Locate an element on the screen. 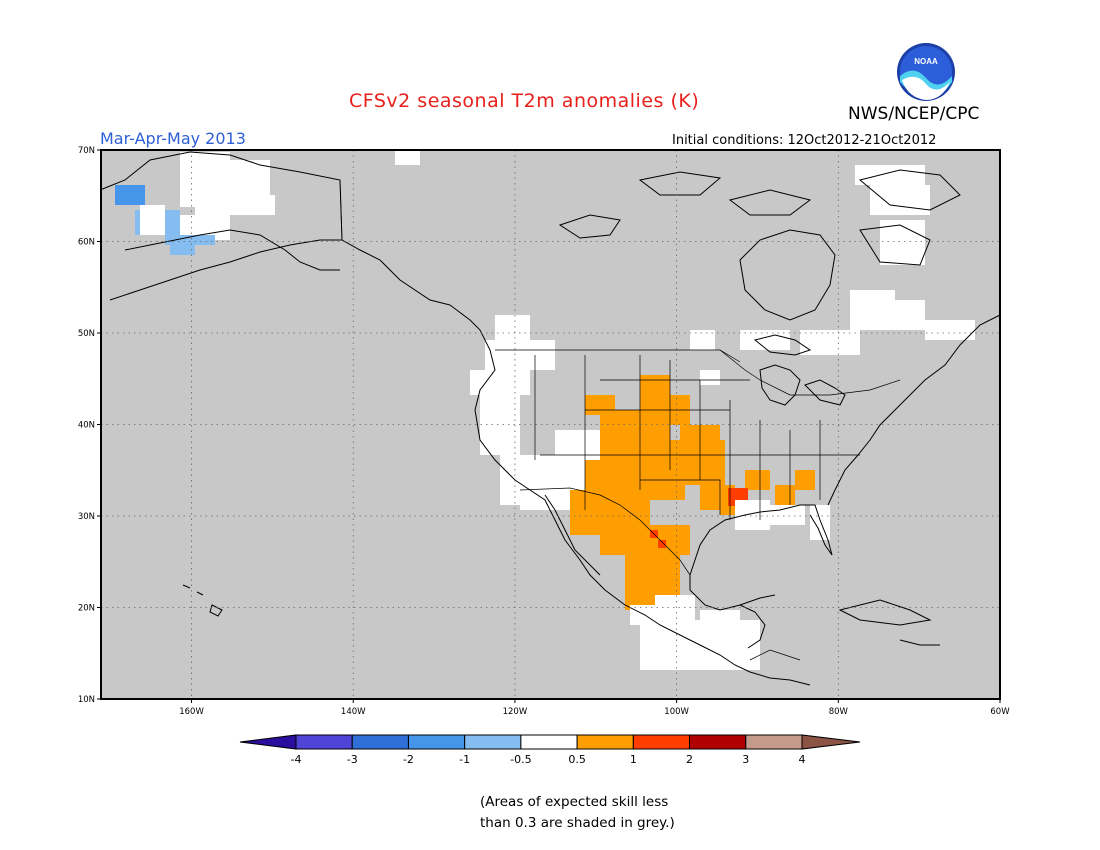  longitude-labels: 160W 140W 120W 100W 80W 60W is located at coordinates (594, 708).